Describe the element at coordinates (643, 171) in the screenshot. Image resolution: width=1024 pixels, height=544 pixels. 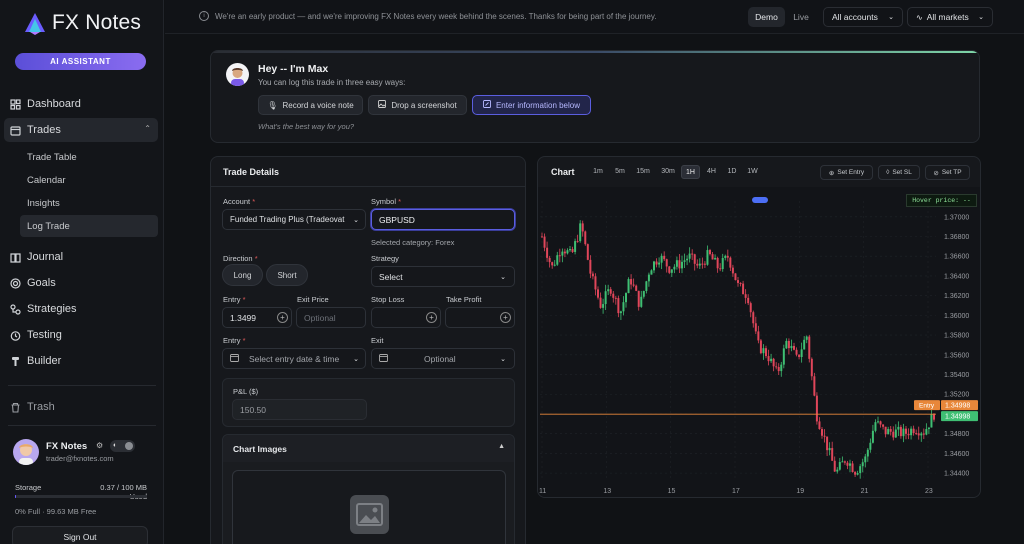
I see `timeframe-15m: 15m` at that location.